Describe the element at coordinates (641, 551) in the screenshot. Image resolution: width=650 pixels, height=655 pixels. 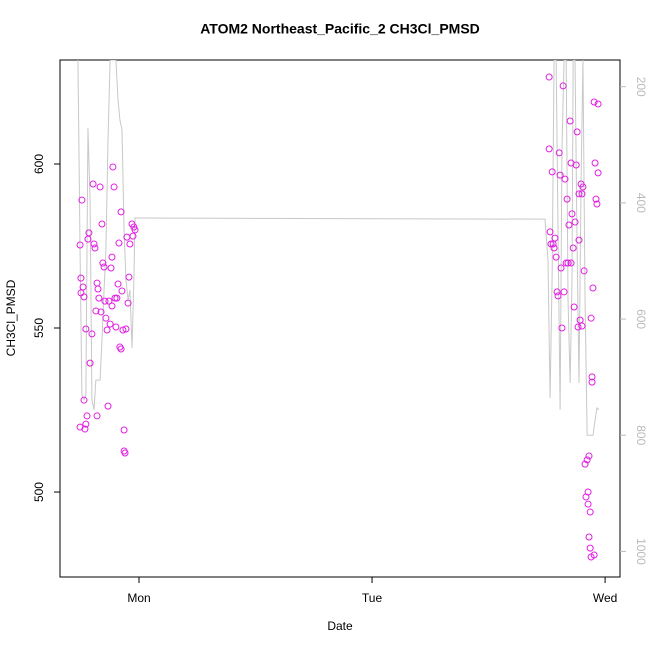
I see `y2-tick-label: 1000` at that location.